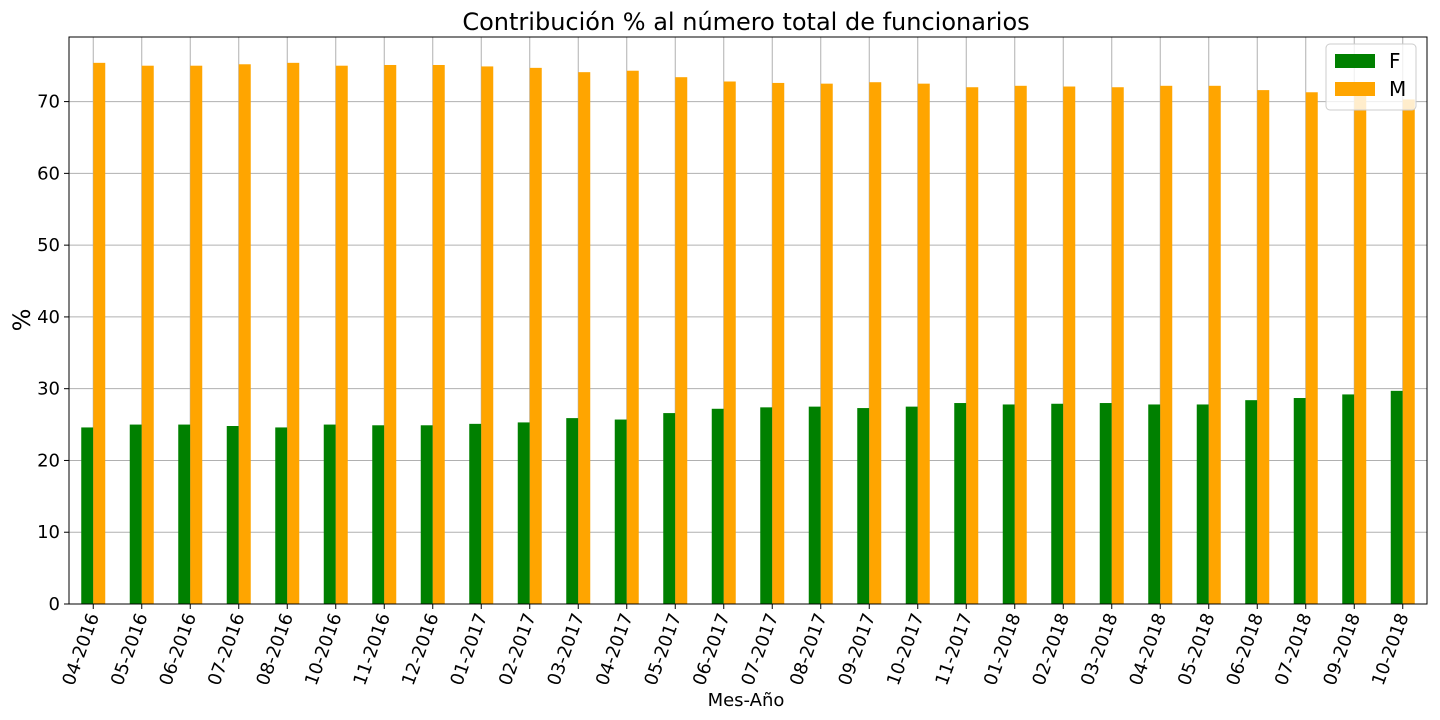  I want to click on y-tick-label: 20, so click(48, 460).